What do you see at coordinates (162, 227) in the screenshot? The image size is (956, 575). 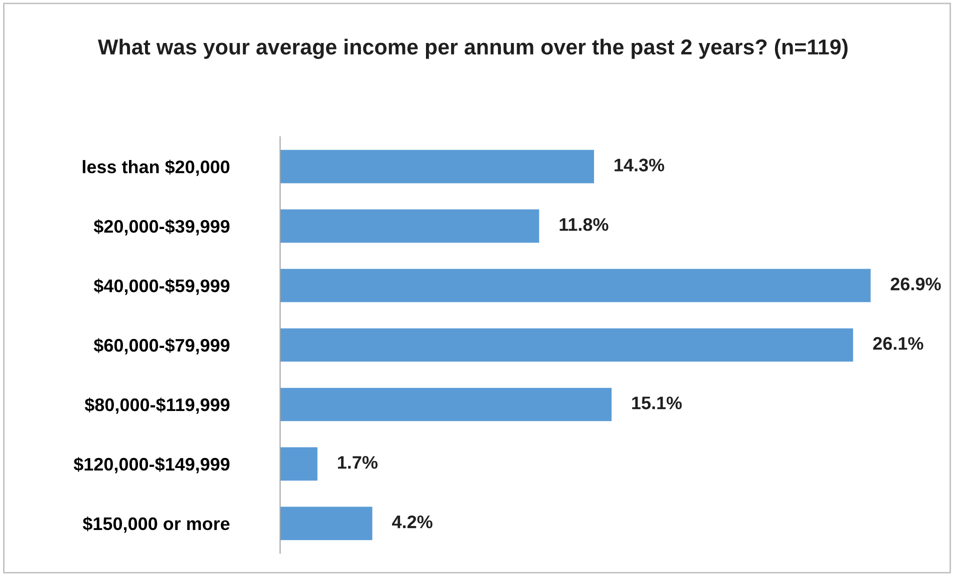 I see `y-tick-label: $20,000-$39,999` at bounding box center [162, 227].